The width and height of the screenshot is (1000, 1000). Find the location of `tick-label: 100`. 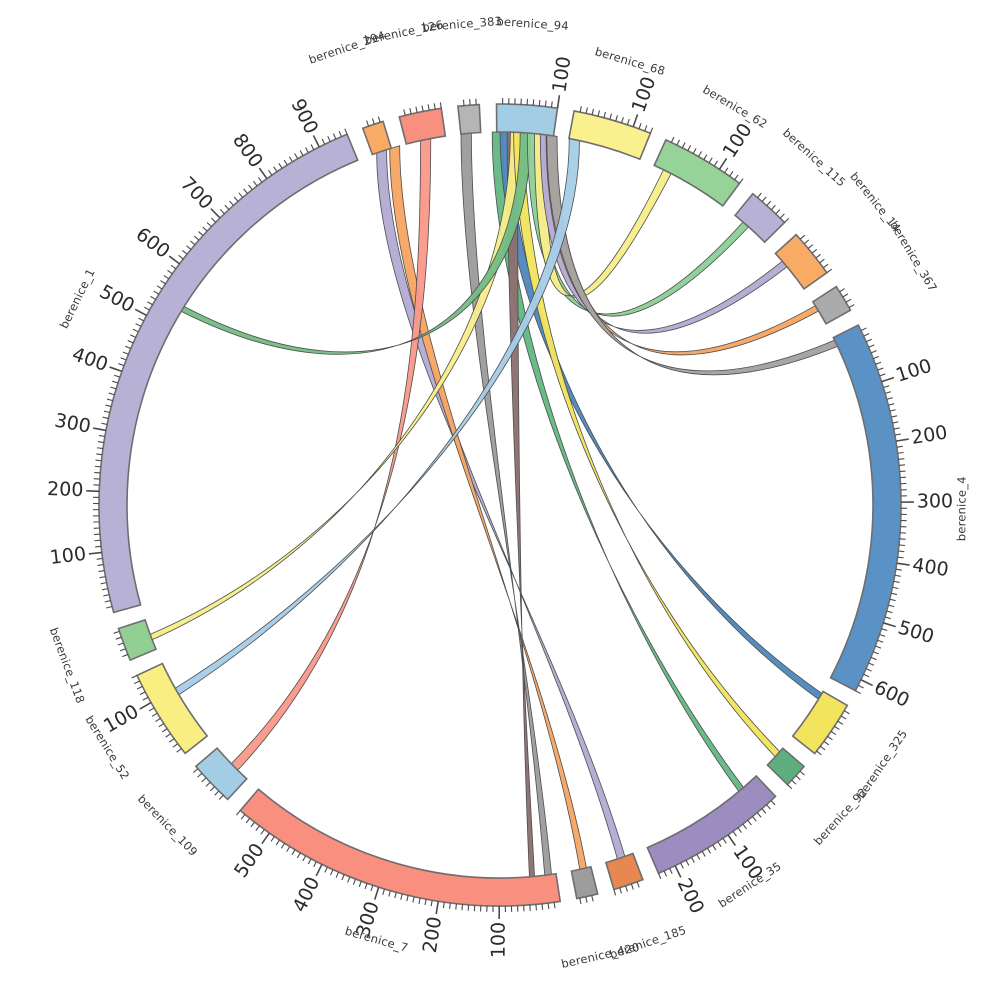

tick-label: 100 is located at coordinates (913, 371).